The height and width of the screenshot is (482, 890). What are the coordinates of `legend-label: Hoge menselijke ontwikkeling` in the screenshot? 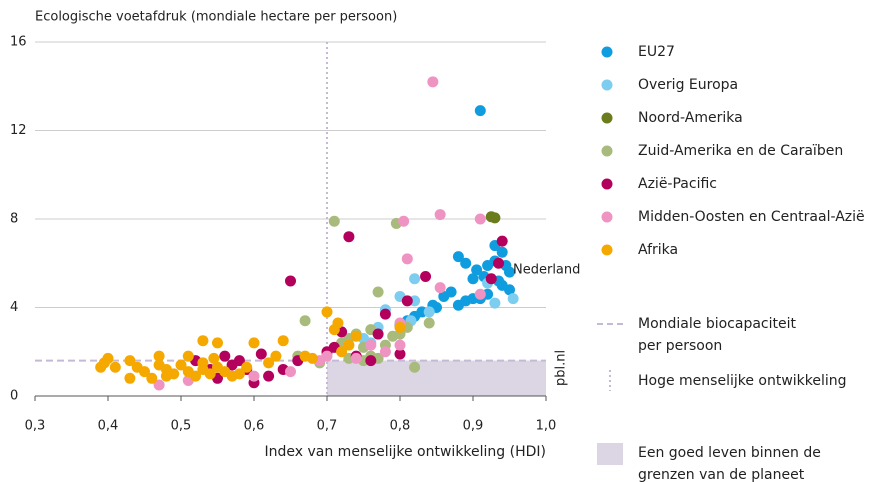 It's located at (742, 381).